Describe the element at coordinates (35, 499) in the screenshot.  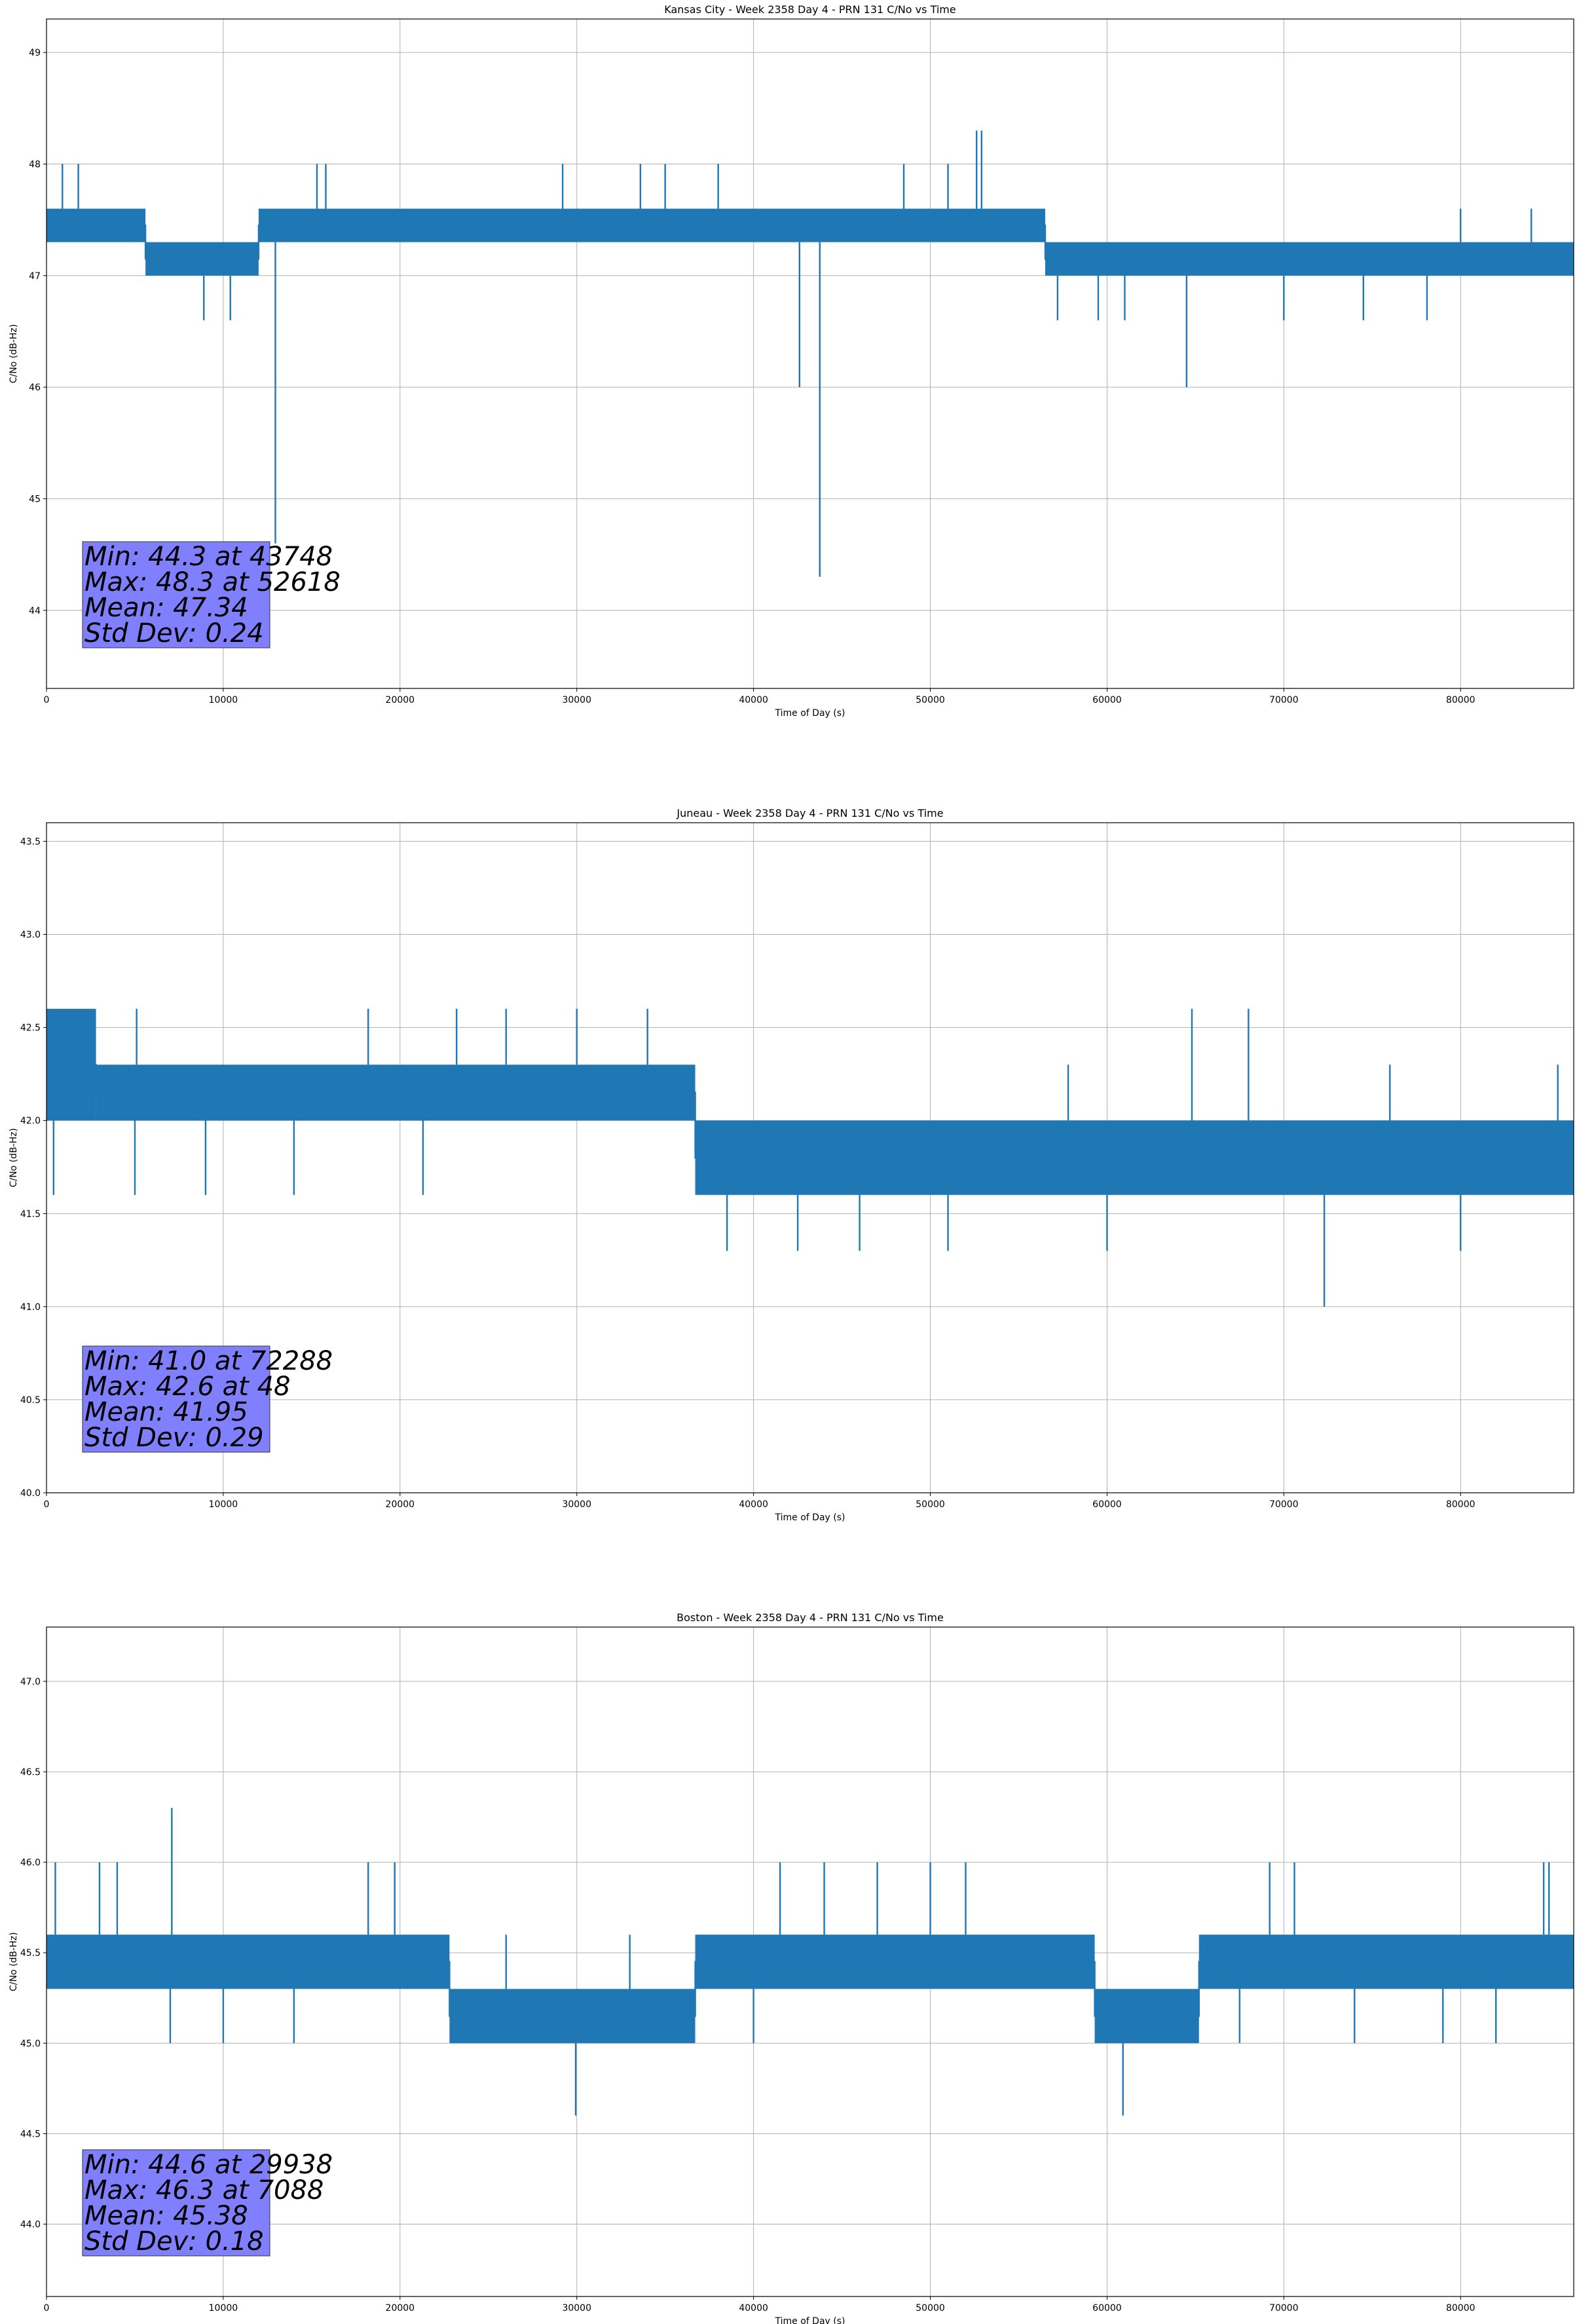
I see `y-tick-label: 45` at that location.